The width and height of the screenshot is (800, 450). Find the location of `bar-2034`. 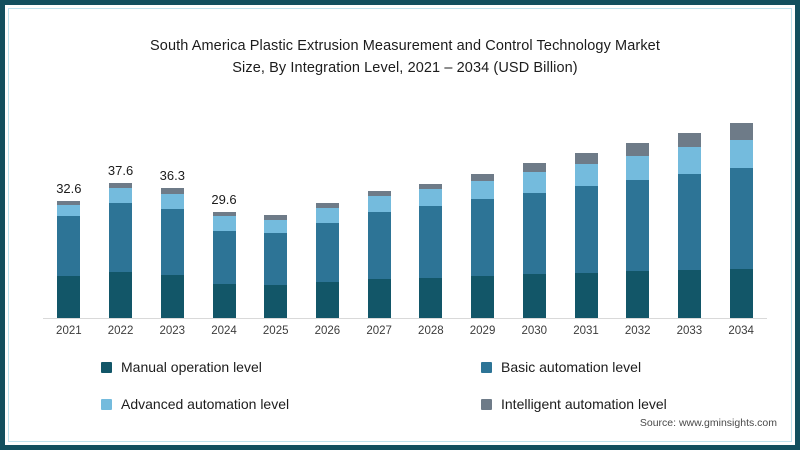

bar-2034 is located at coordinates (741, 220).